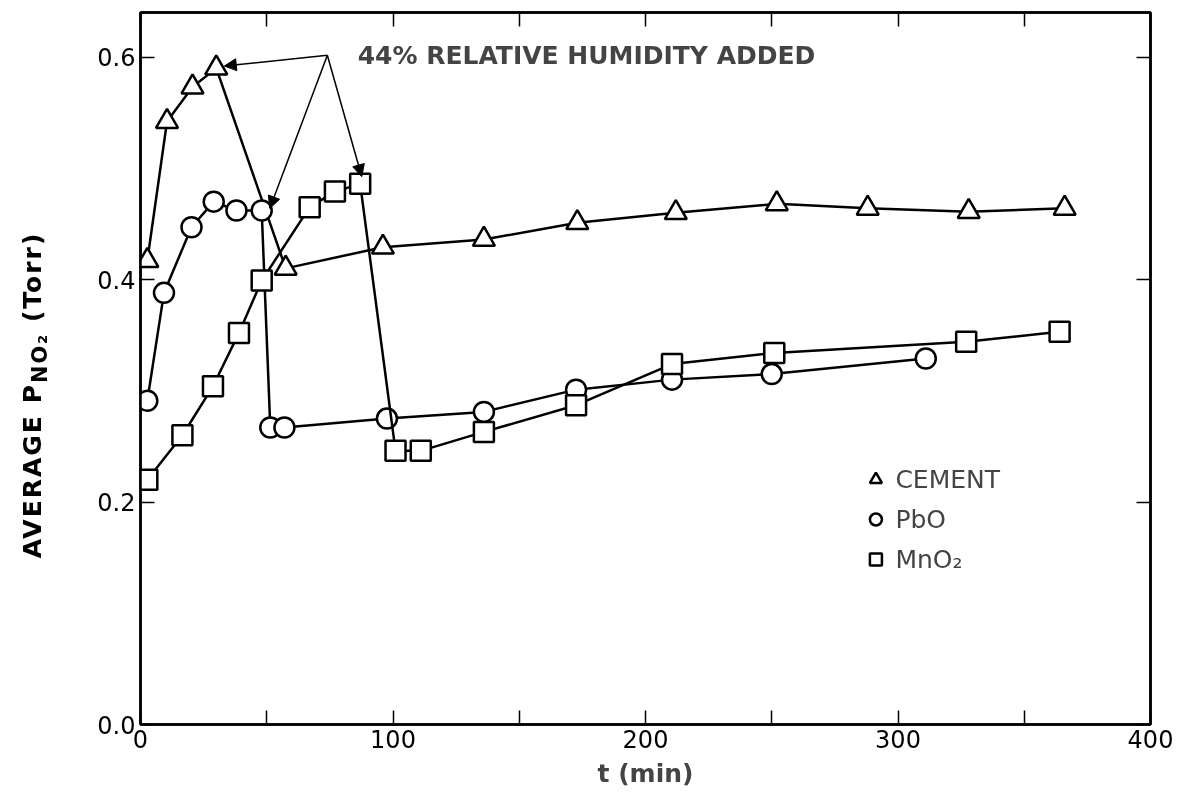 This screenshot has width=1190, height=801. What do you see at coordinates (645, 773) in the screenshot?
I see `x-axis-title: t (min)` at bounding box center [645, 773].